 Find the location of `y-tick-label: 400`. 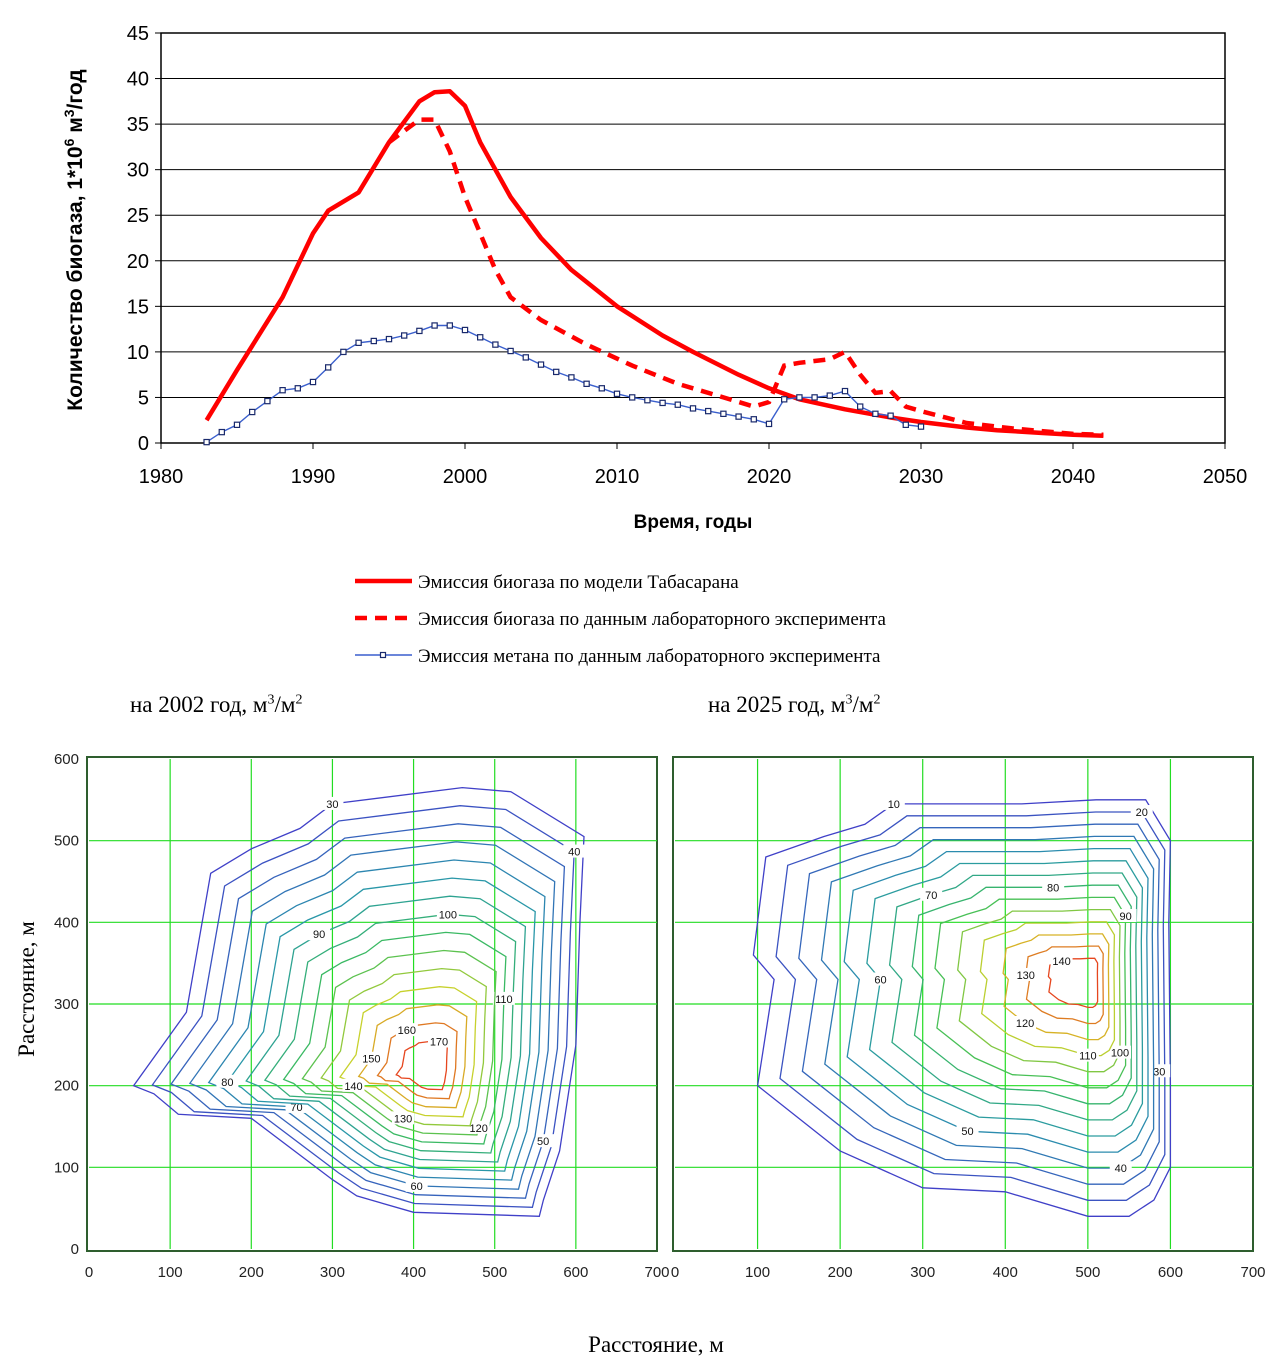

y-tick-label: 400 is located at coordinates (66, 922).